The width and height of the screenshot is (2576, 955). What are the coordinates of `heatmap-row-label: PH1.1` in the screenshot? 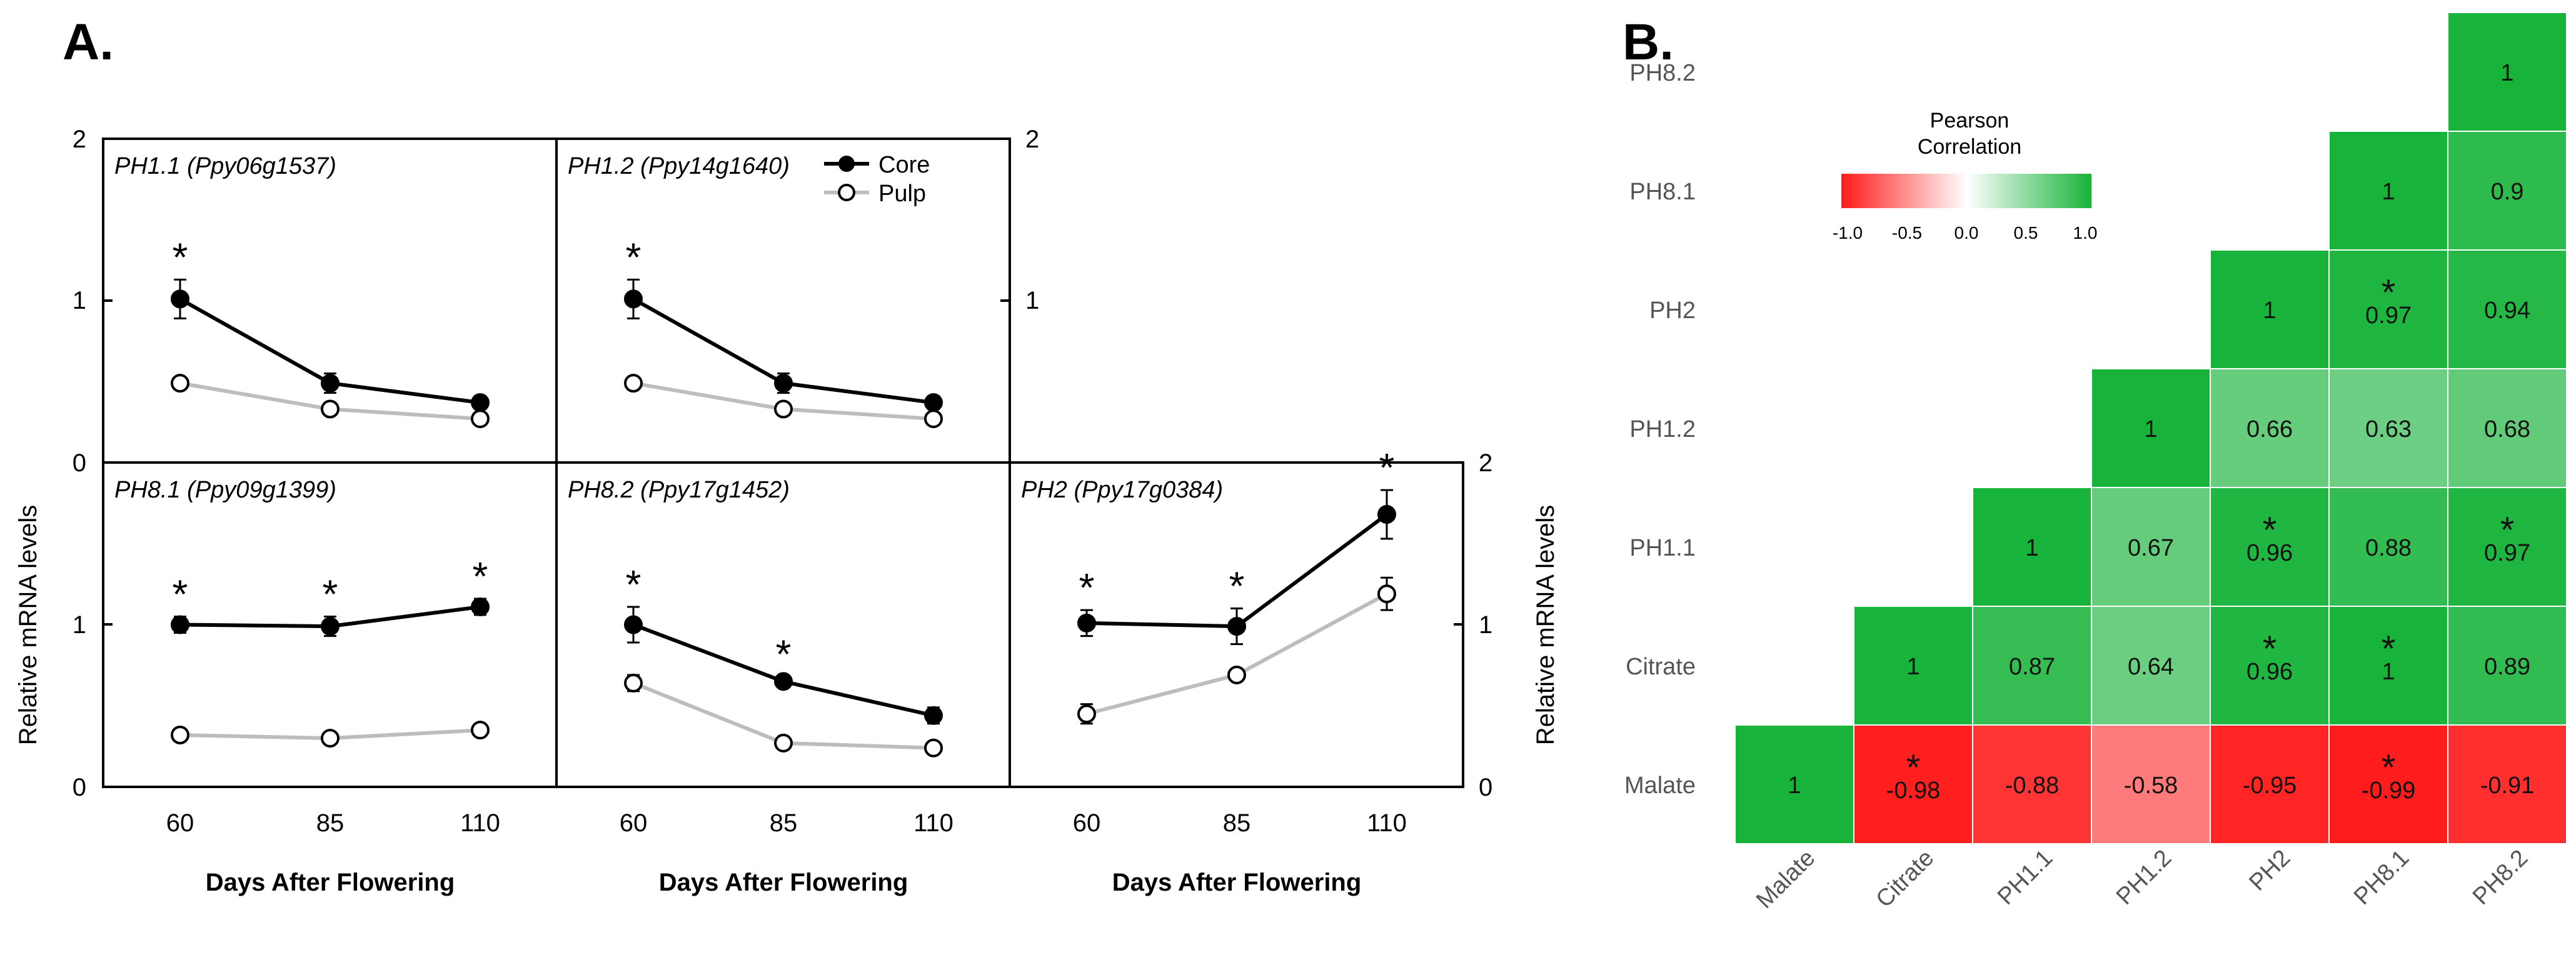 It's located at (1663, 548).